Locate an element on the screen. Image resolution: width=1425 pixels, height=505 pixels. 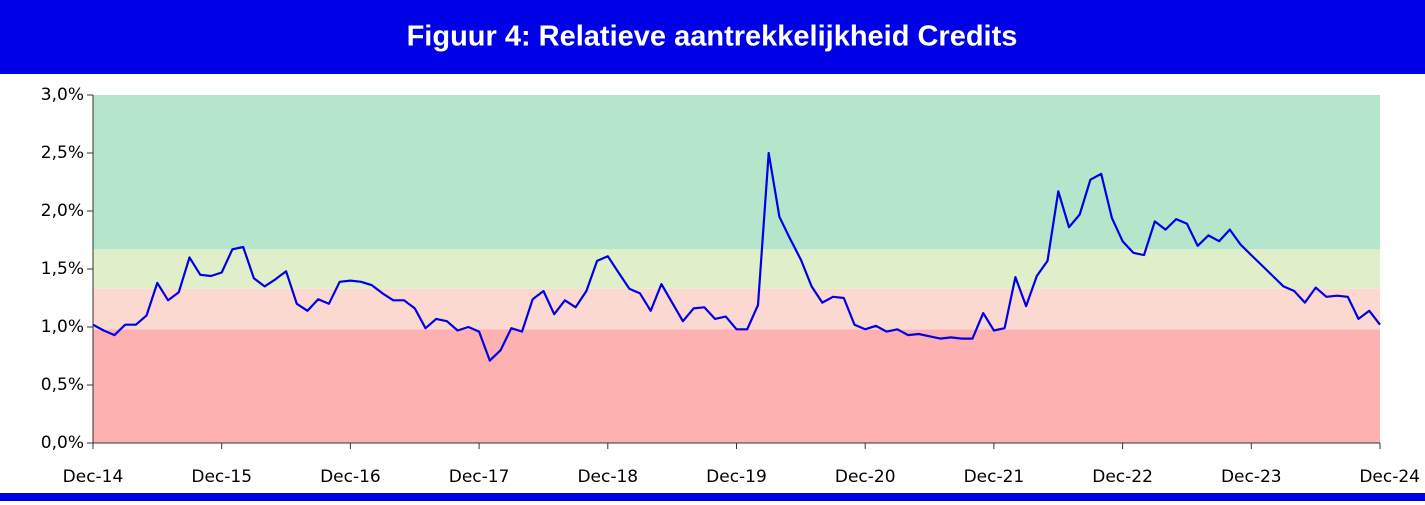
y-tick-label: 3,0% is located at coordinates (62, 95).